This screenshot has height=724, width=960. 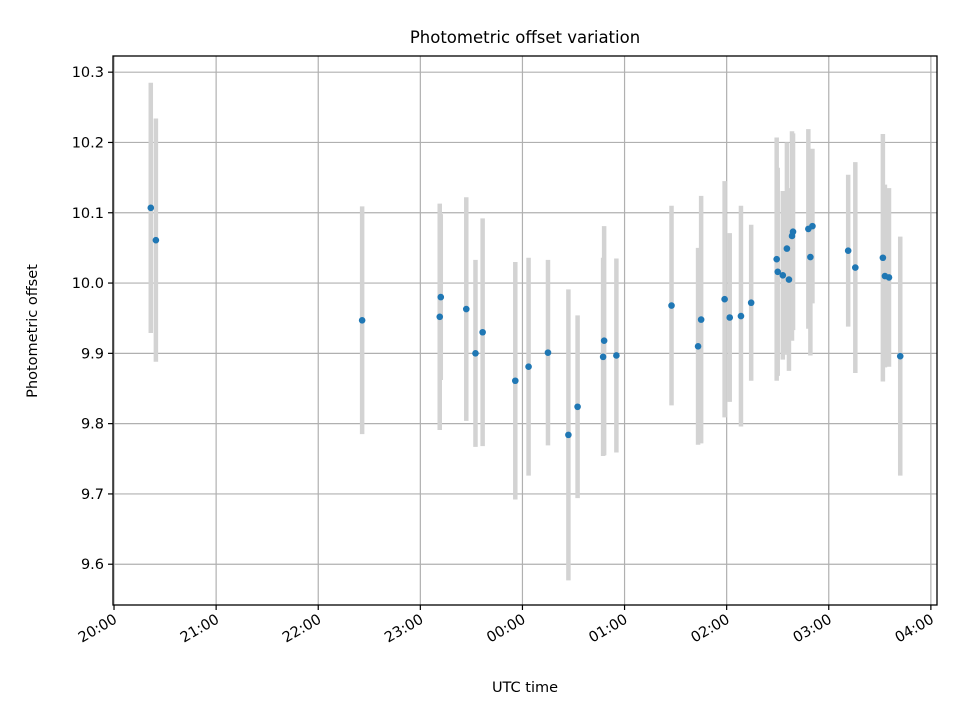 I want to click on y-tick-label: 9.8, so click(x=92, y=425).